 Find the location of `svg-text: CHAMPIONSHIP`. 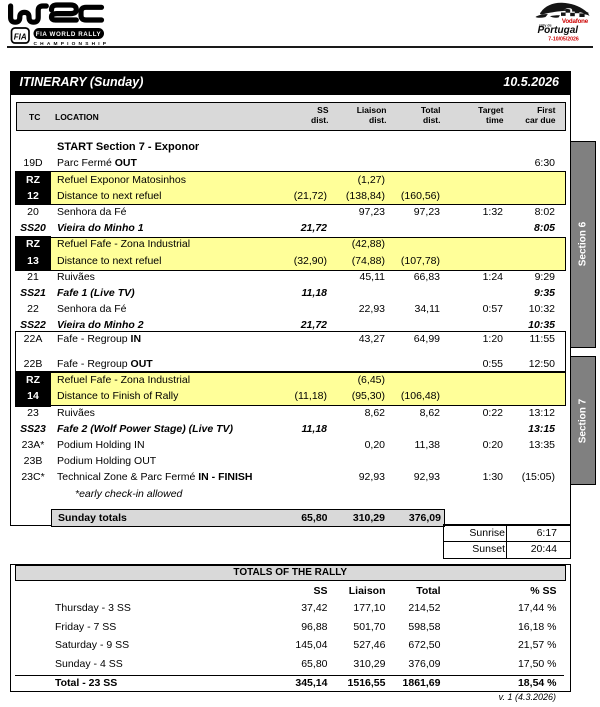

svg-text: CHAMPIONSHIP is located at coordinates (72, 44).